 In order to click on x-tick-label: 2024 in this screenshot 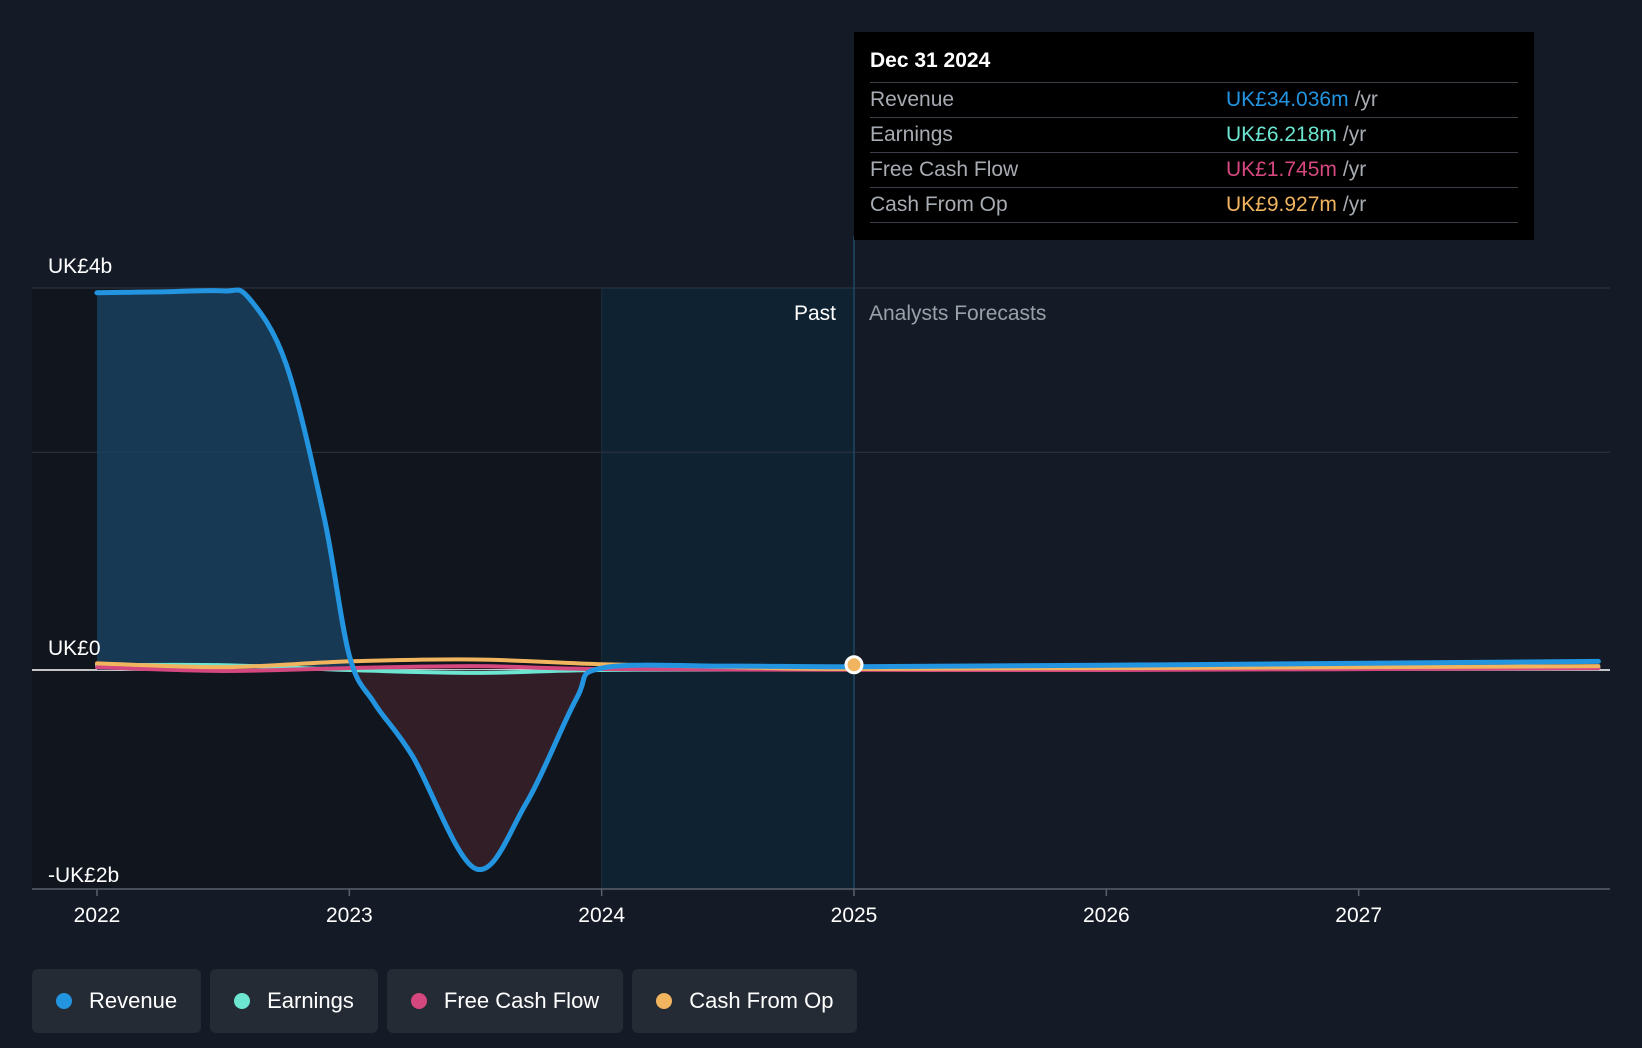, I will do `click(601, 915)`.